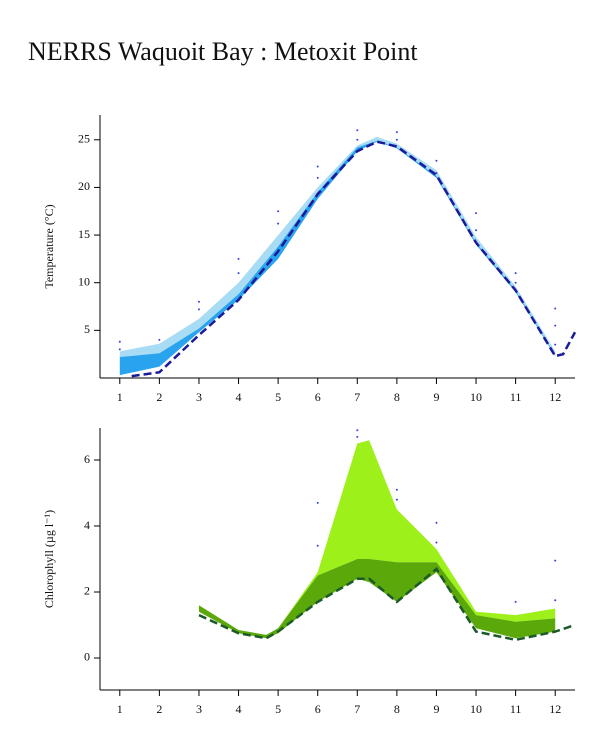 This screenshot has width=600, height=729. I want to click on y-tick-label: 2, so click(87, 591).